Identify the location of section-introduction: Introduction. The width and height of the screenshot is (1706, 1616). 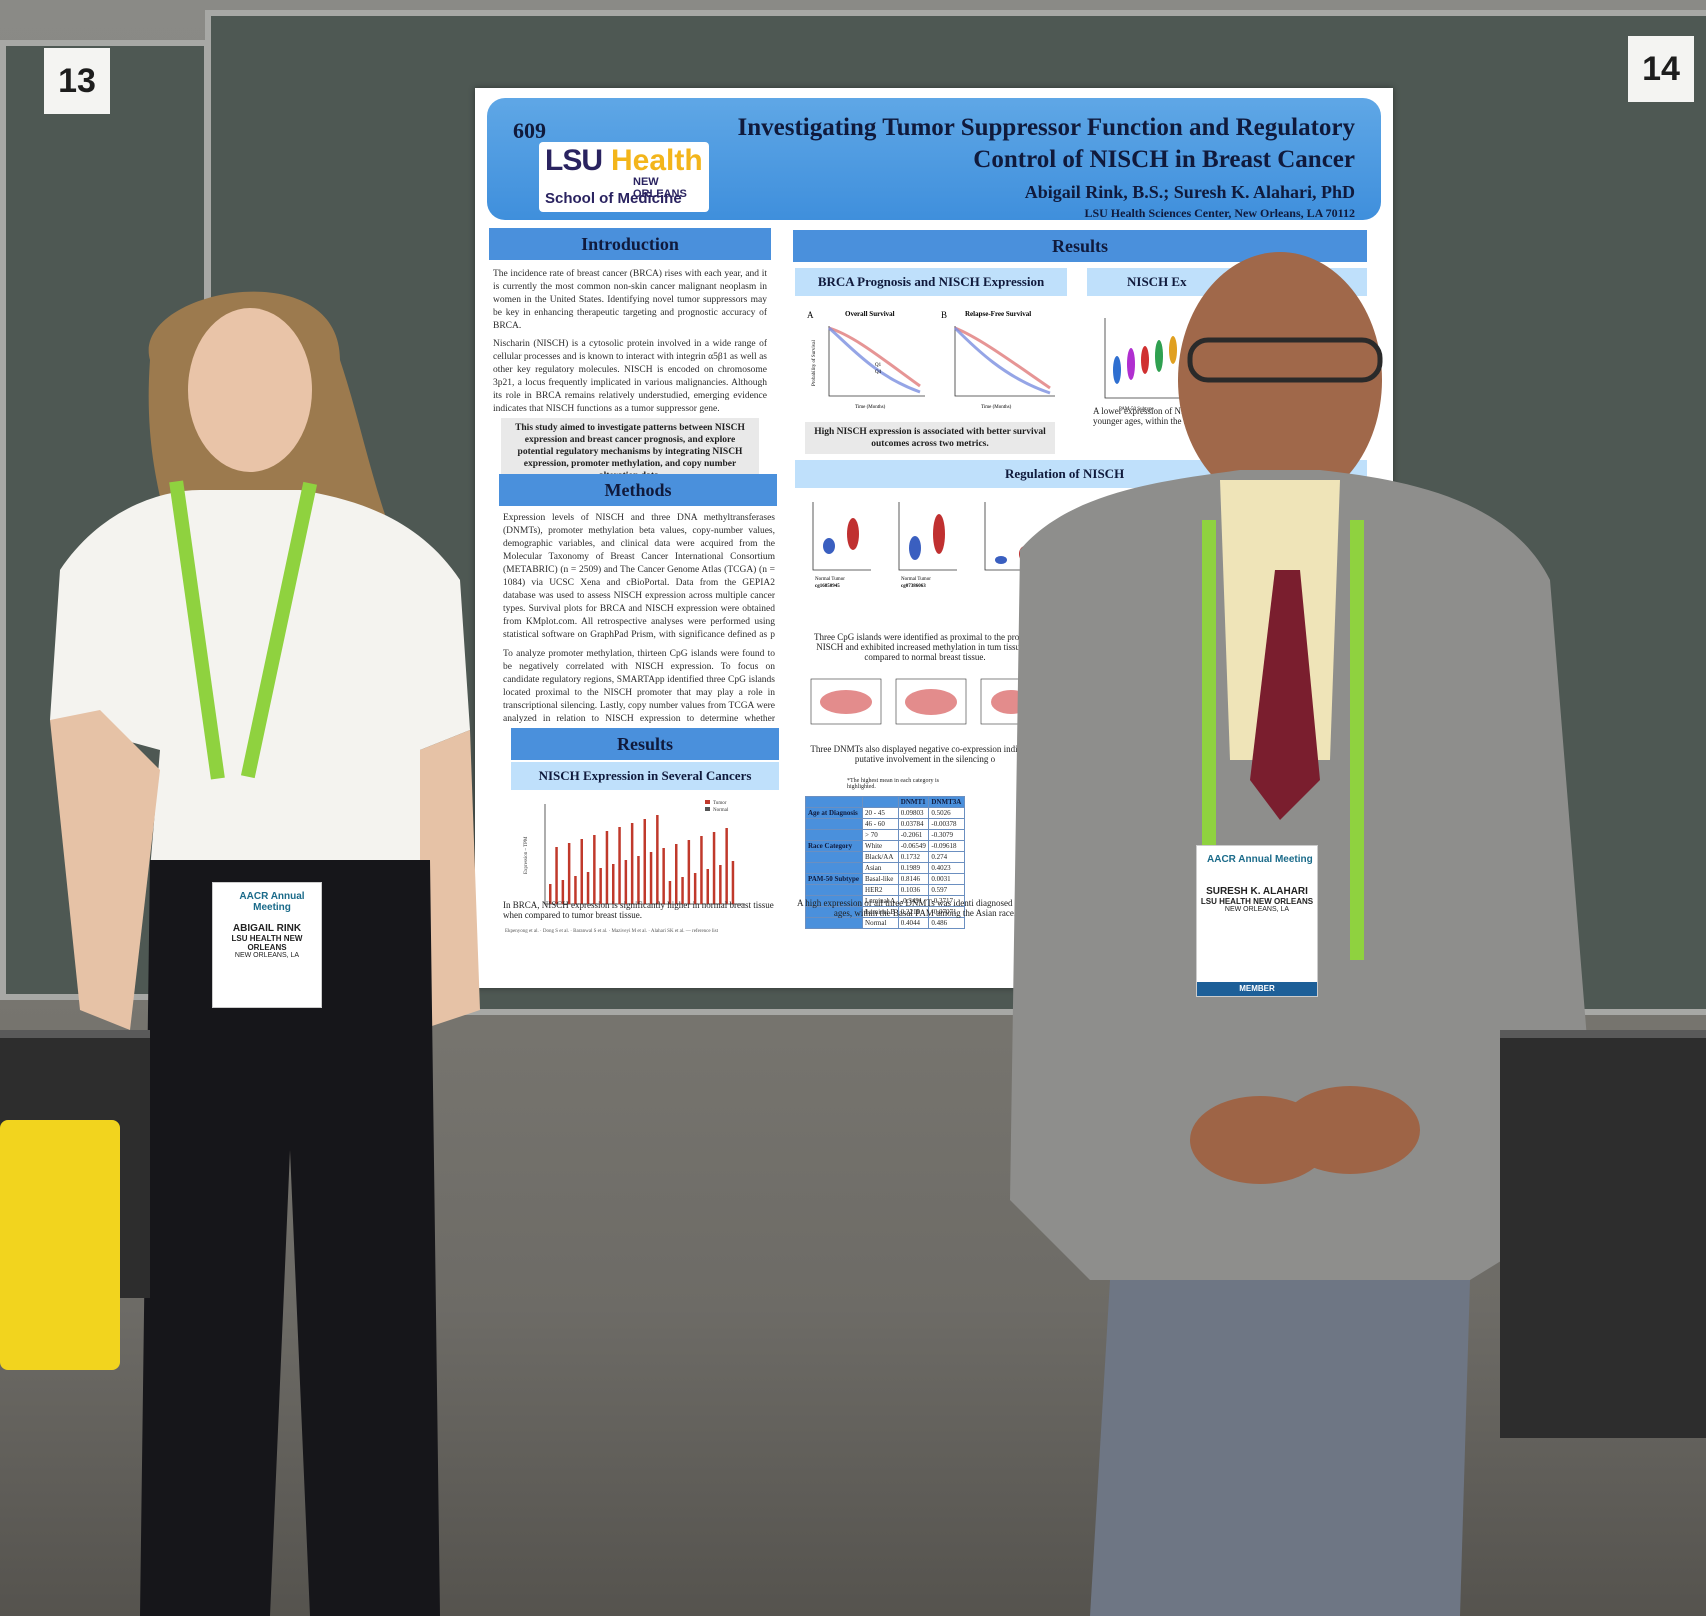
(630, 244).